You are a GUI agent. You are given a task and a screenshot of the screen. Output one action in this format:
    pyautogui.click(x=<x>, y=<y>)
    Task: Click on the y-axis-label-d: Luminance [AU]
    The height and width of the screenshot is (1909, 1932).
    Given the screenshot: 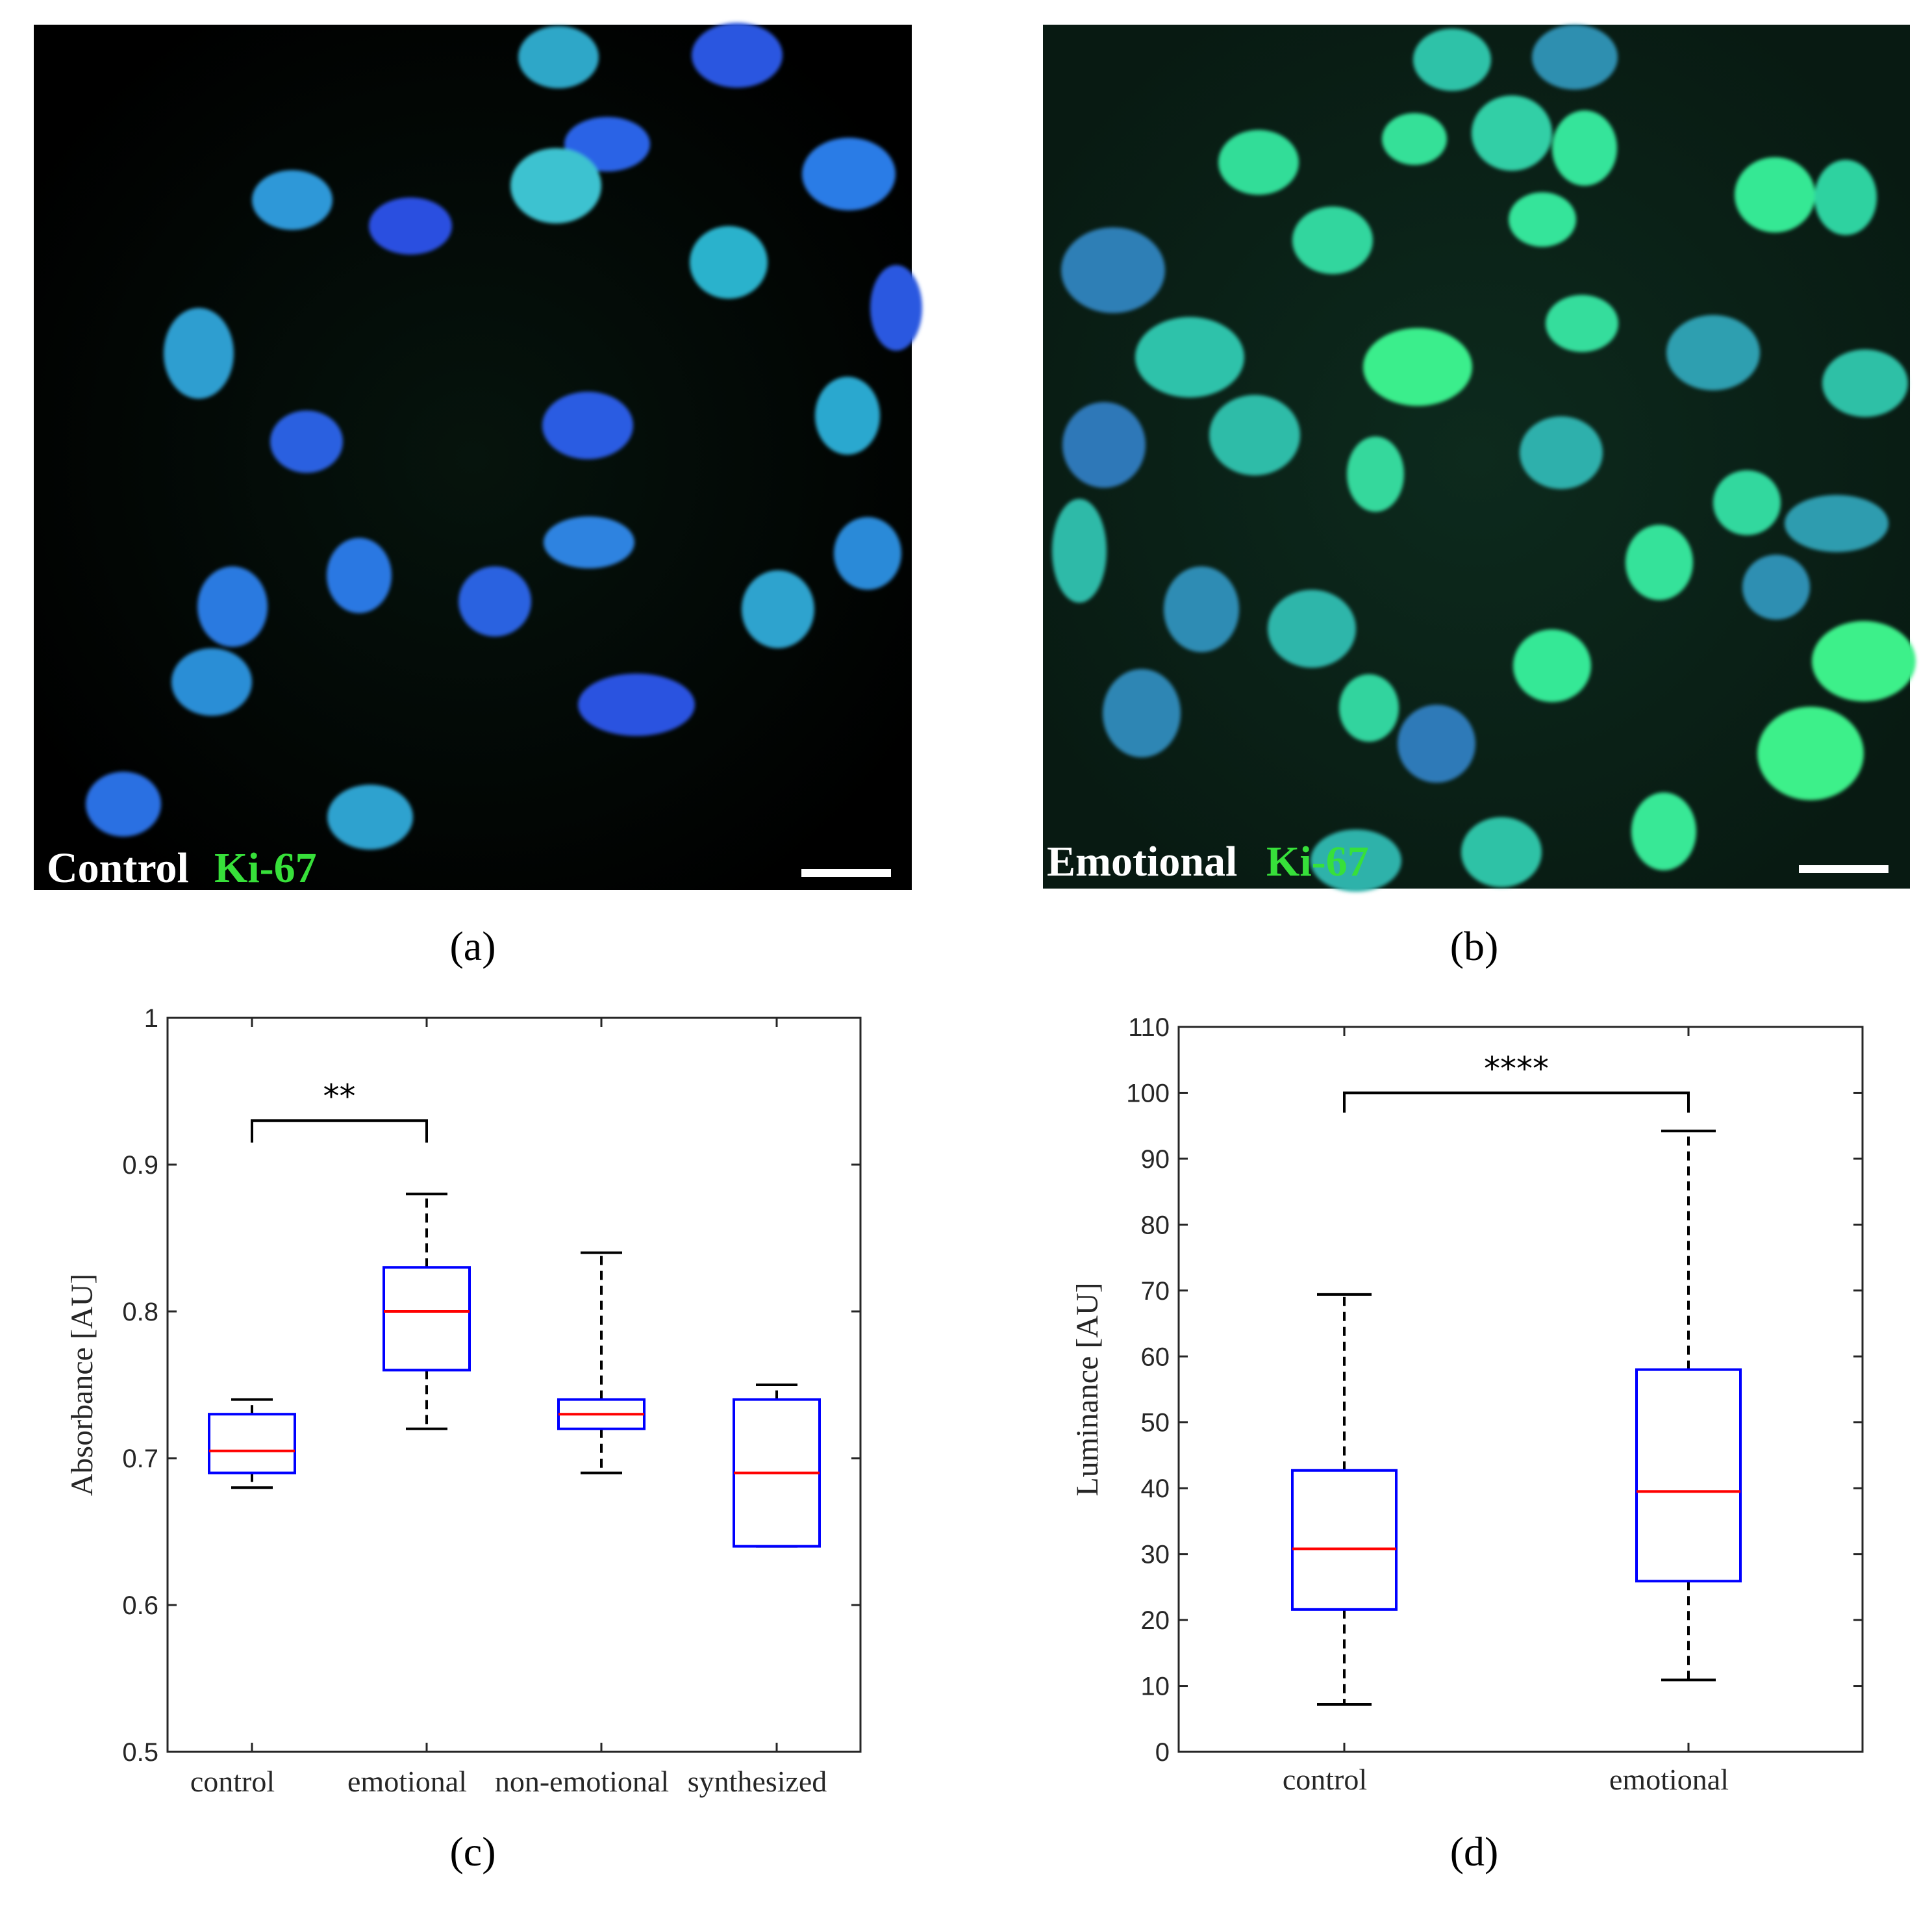 What is the action you would take?
    pyautogui.click(x=1087, y=1389)
    